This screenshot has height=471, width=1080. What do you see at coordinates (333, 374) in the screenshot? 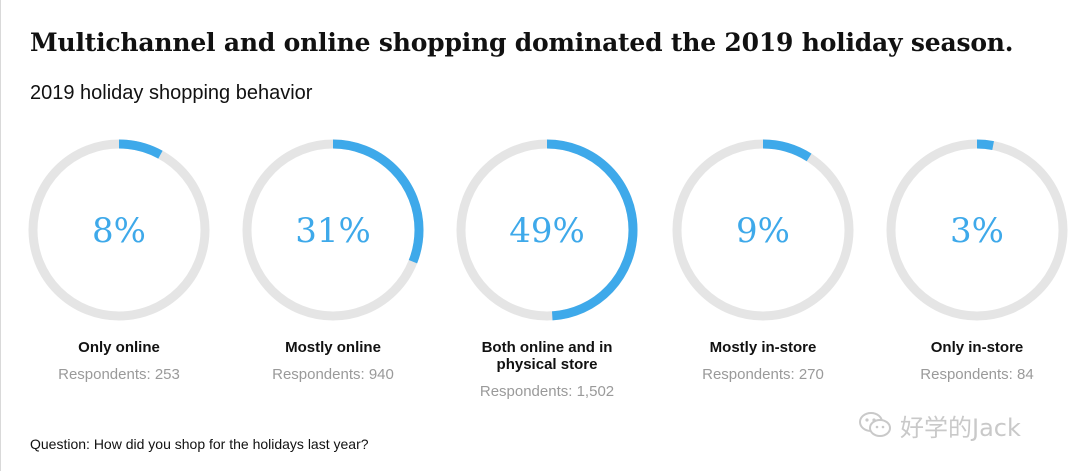
I see `respondents-count: Respondents: 940` at bounding box center [333, 374].